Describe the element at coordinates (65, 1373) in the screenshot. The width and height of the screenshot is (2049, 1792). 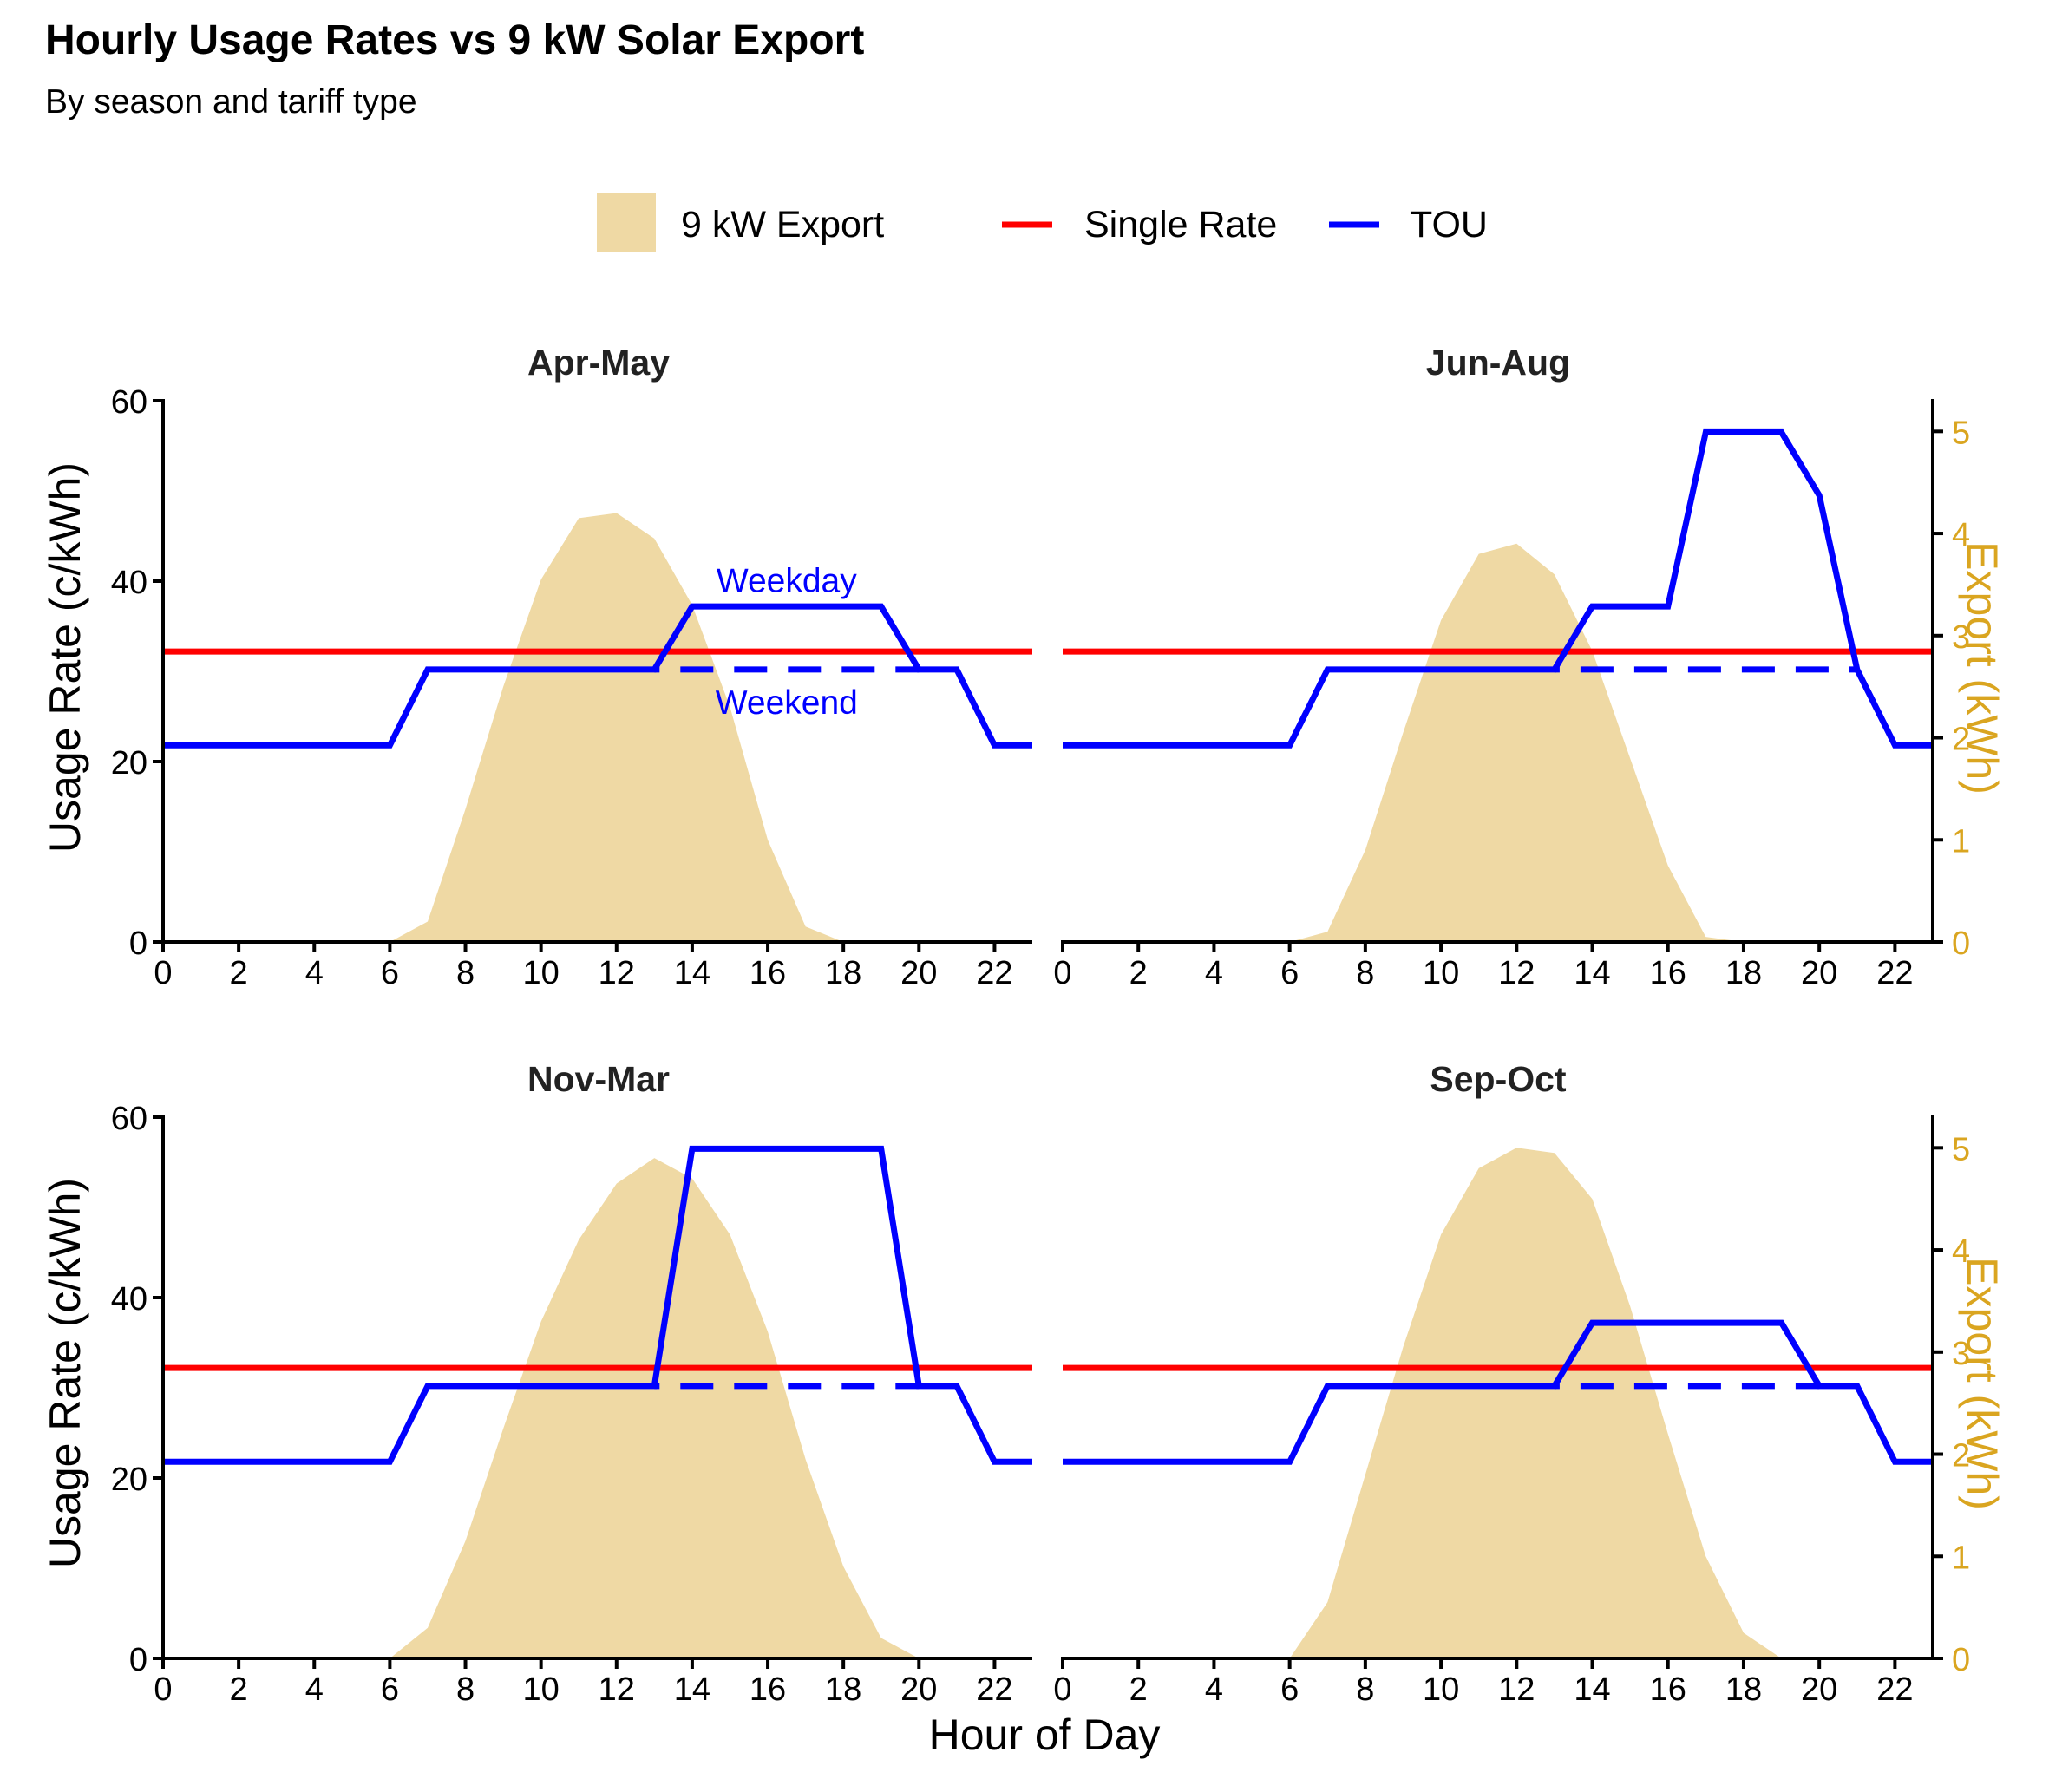
I see `y-axis-label-bottom: Usage Rate (c/kWh)` at that location.